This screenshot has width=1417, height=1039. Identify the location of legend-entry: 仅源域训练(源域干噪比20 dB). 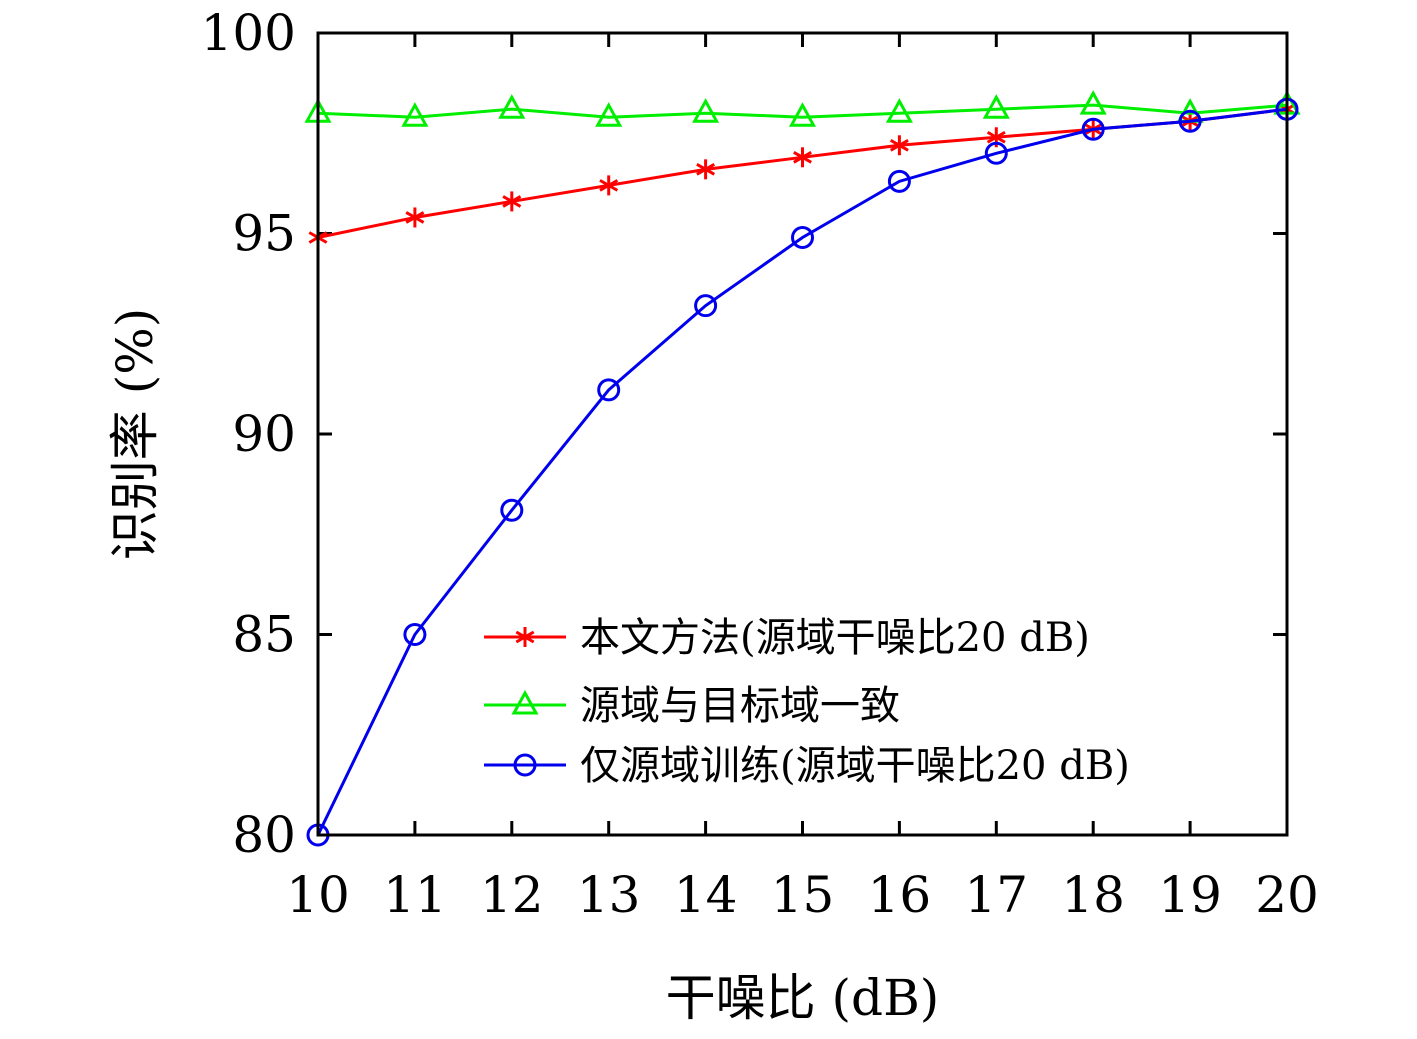
(807, 766).